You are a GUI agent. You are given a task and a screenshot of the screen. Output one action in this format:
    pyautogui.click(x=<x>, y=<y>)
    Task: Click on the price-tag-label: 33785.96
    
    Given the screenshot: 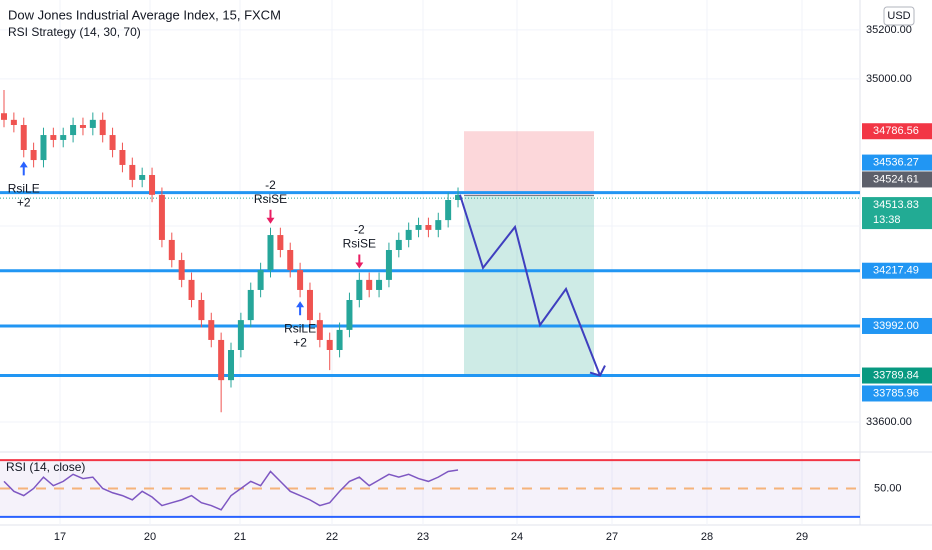 What is the action you would take?
    pyautogui.click(x=896, y=393)
    